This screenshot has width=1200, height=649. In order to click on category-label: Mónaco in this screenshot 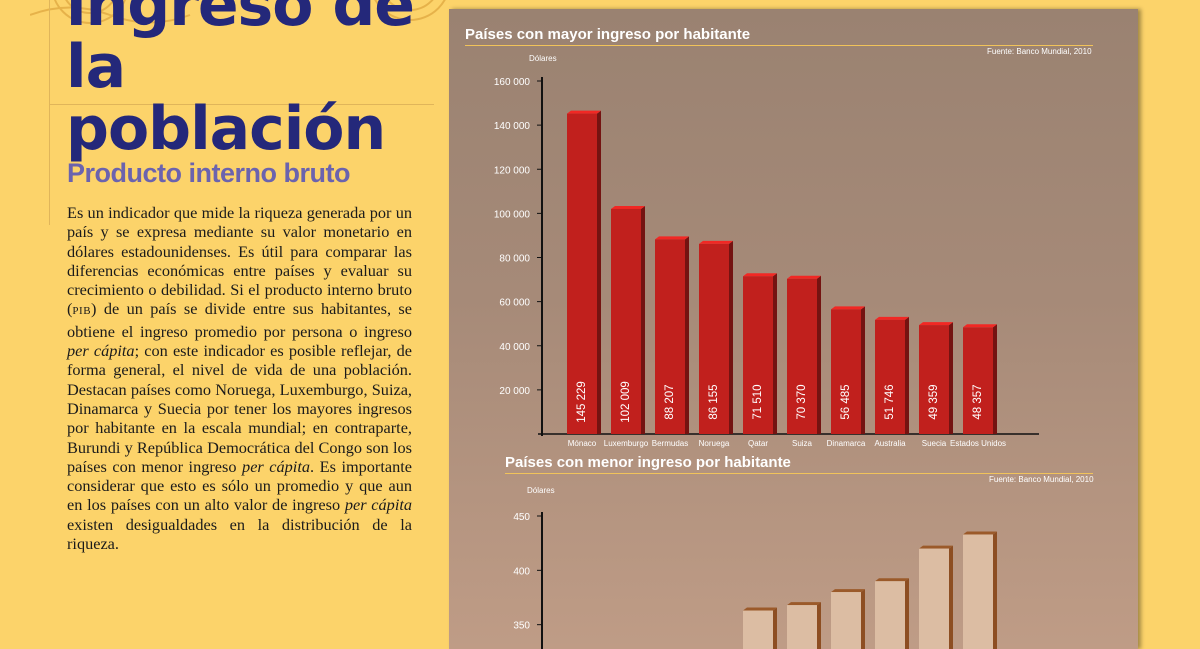, I will do `click(582, 443)`.